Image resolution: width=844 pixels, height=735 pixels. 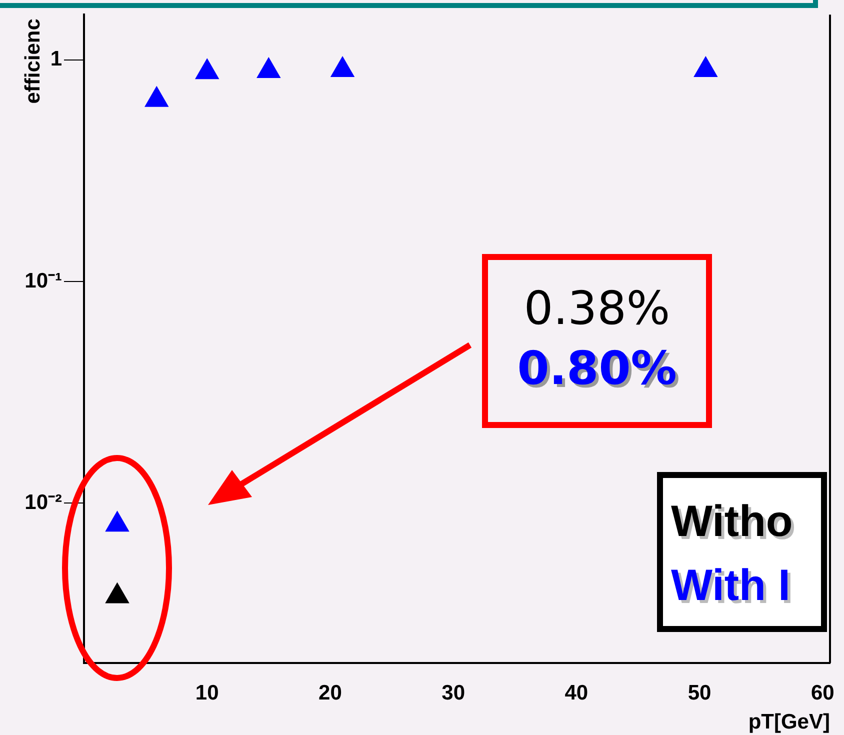 I want to click on annotation: 0.38%, so click(x=597, y=308).